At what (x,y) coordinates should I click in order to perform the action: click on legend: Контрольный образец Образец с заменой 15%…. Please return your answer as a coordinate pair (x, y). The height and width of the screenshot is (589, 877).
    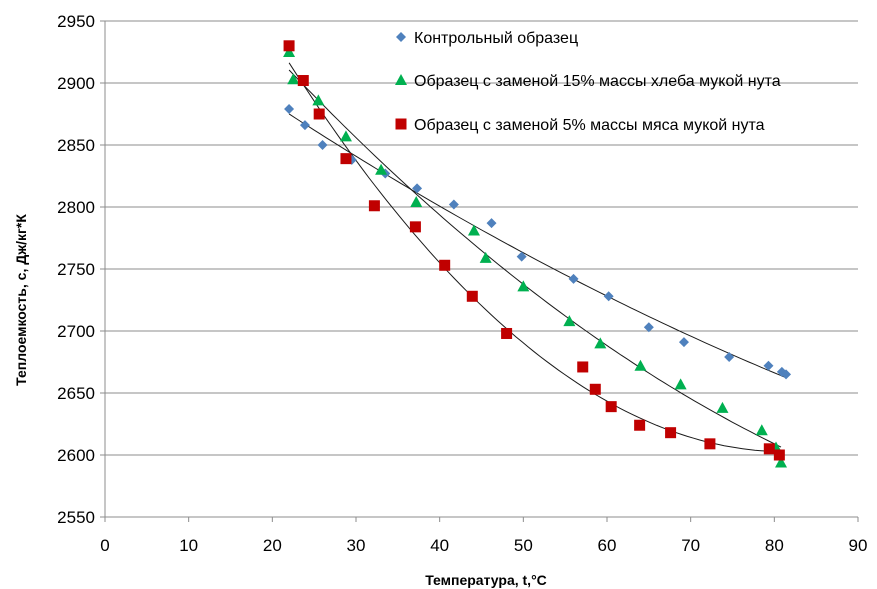
    Looking at the image, I should click on (588, 82).